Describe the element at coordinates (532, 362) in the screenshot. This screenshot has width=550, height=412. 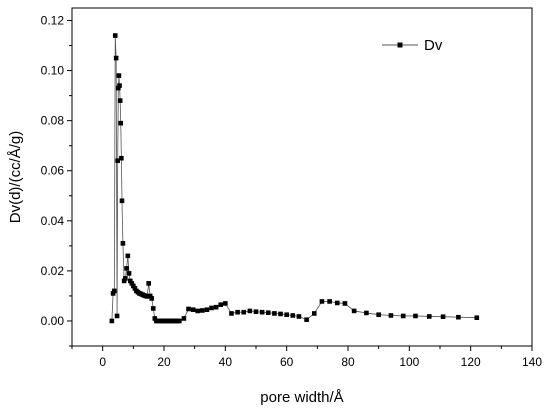
I see `x-tick-label: 140` at that location.